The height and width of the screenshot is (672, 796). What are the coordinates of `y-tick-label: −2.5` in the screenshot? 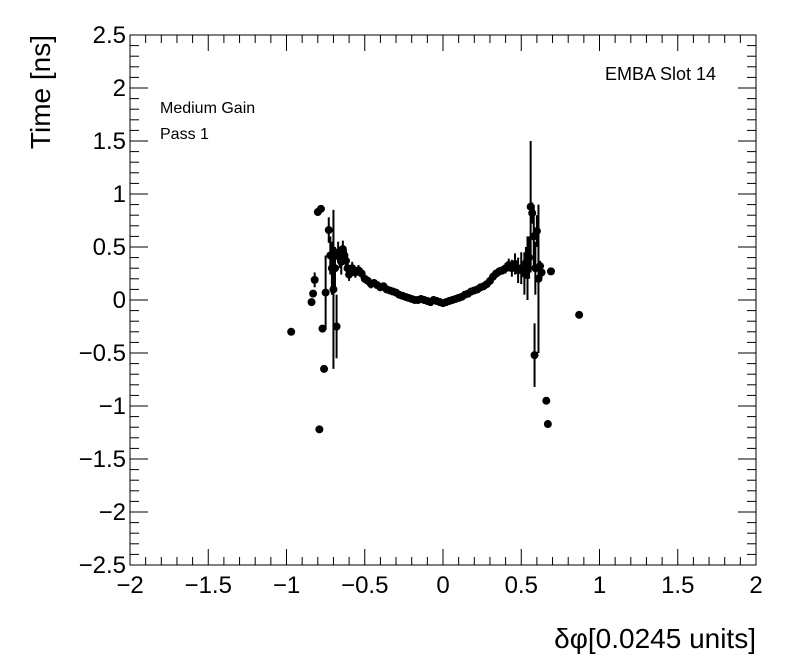 It's located at (102, 565).